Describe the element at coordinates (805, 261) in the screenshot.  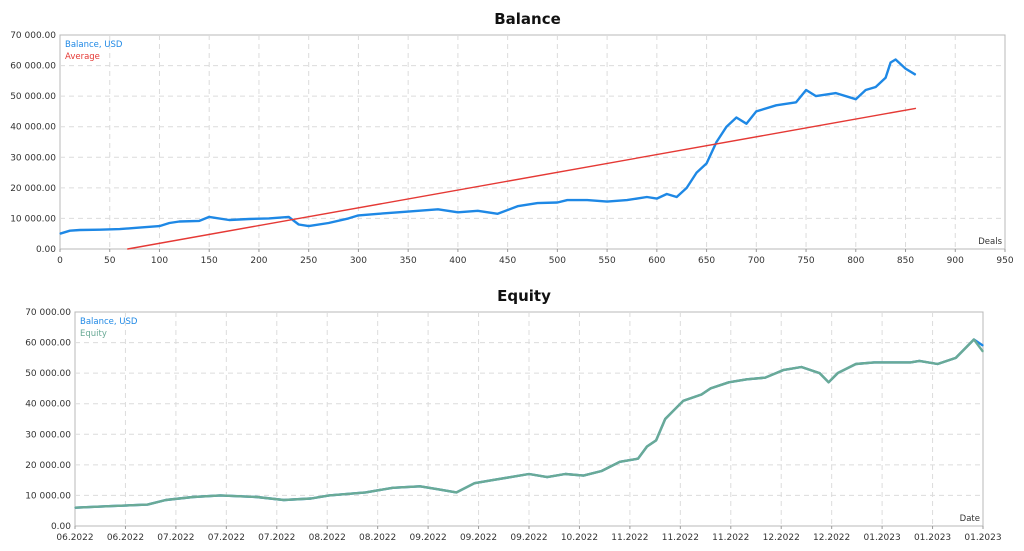
I see `x-tick-label: 750` at that location.